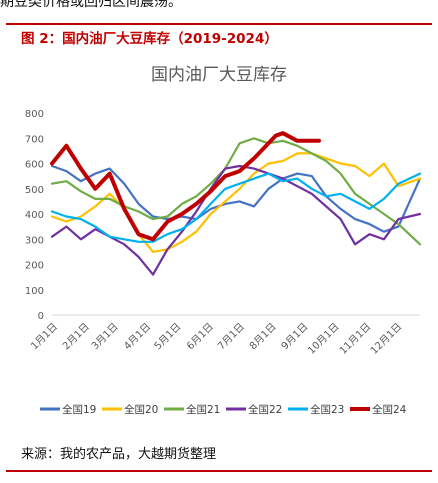 This screenshot has width=438, height=483. I want to click on y-tick-label: 100, so click(34, 291).